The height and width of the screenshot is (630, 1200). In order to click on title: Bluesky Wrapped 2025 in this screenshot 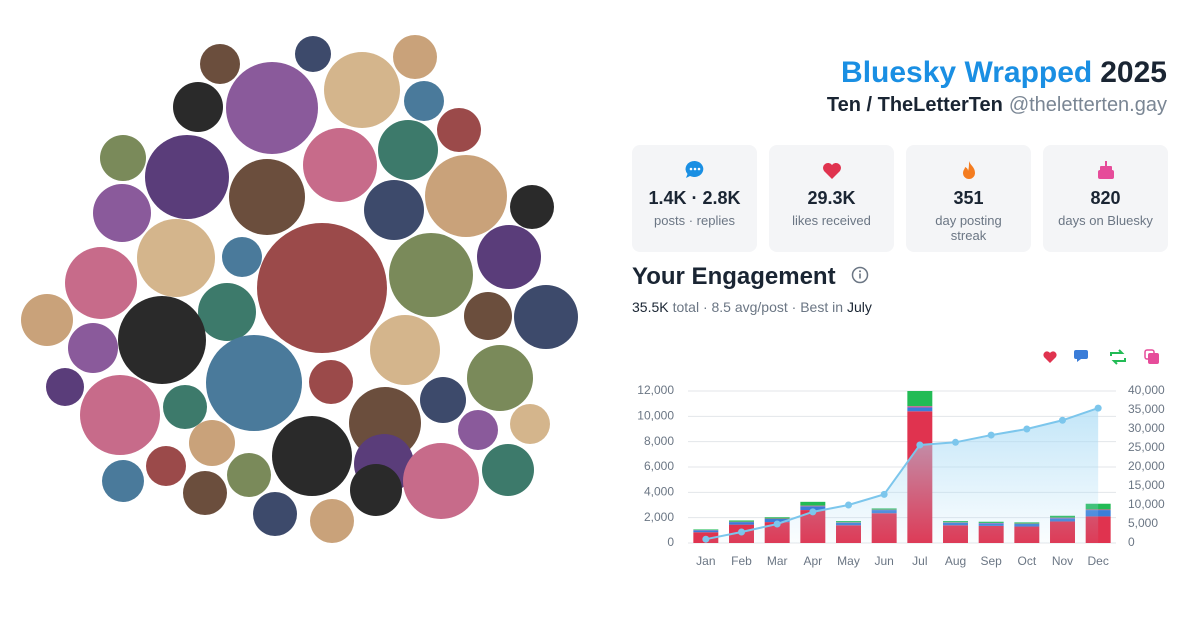, I will do `click(997, 73)`.